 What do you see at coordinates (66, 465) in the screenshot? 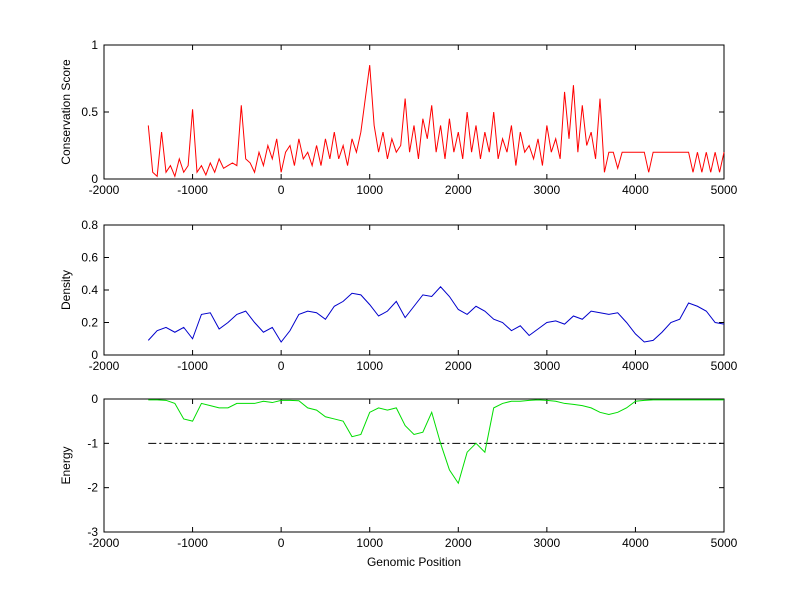
I see `y-axis-label: Energy` at bounding box center [66, 465].